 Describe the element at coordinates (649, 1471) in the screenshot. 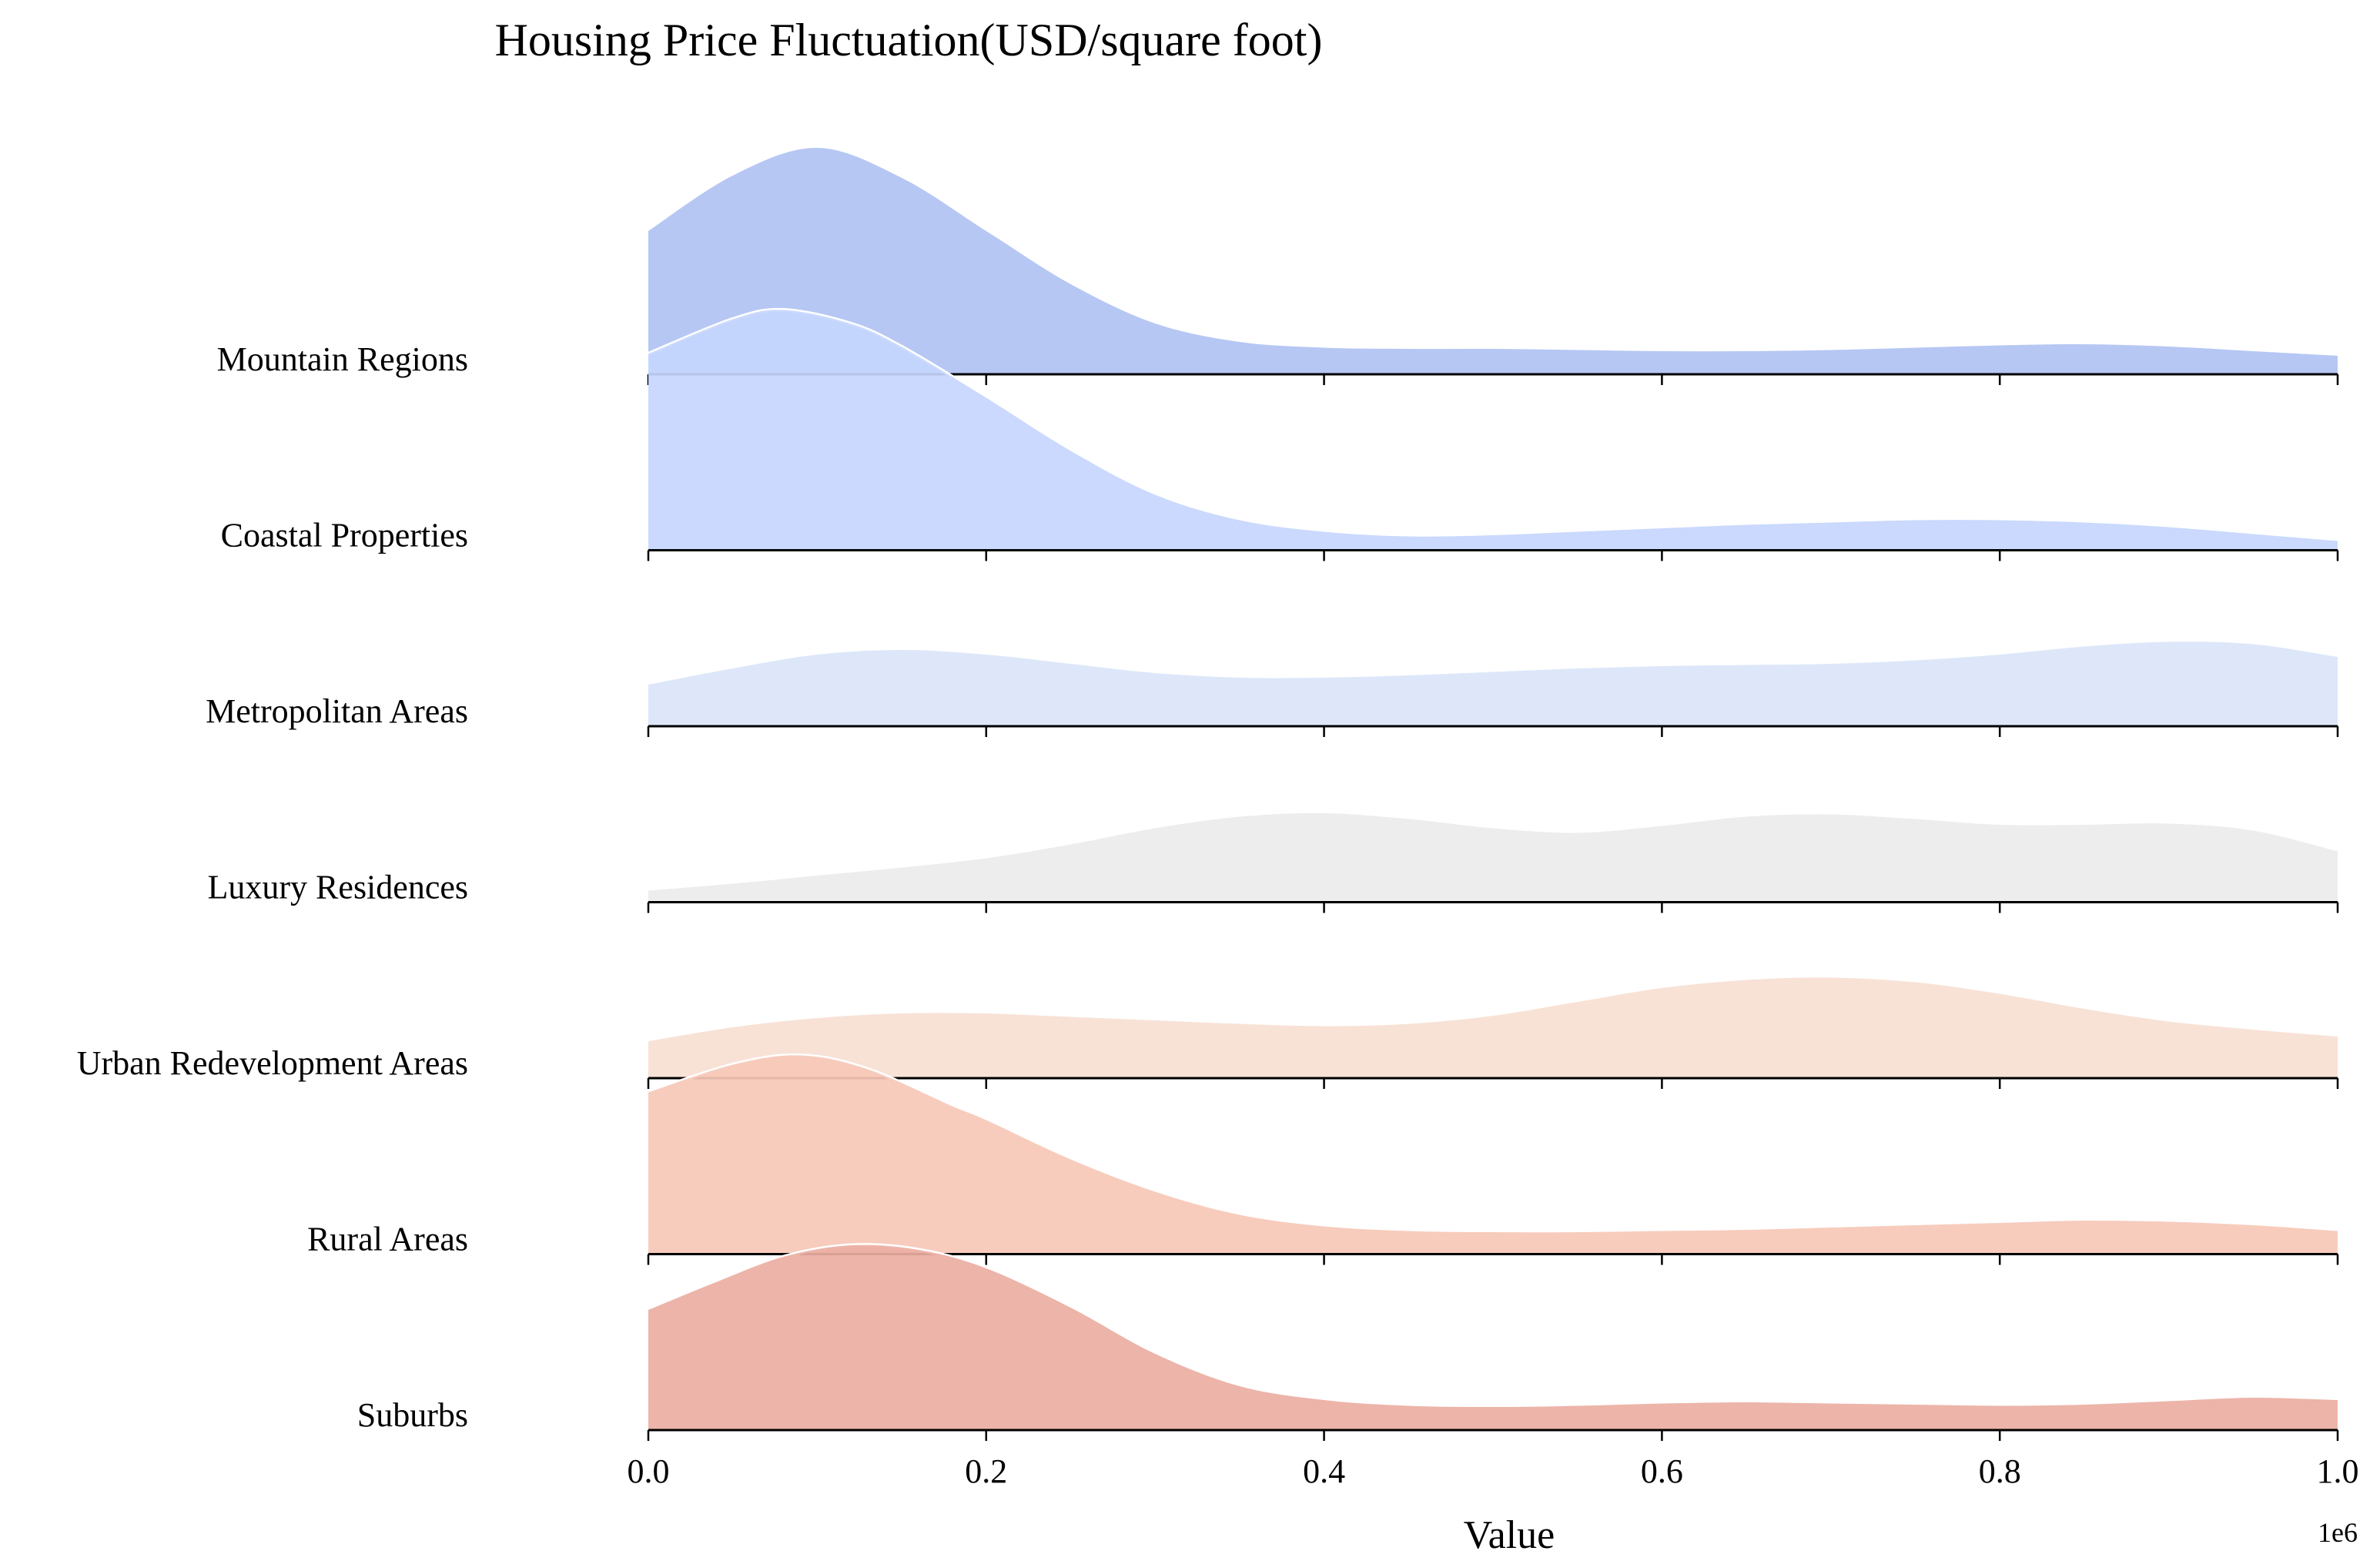

I see `x-tick-label: 0.0` at that location.